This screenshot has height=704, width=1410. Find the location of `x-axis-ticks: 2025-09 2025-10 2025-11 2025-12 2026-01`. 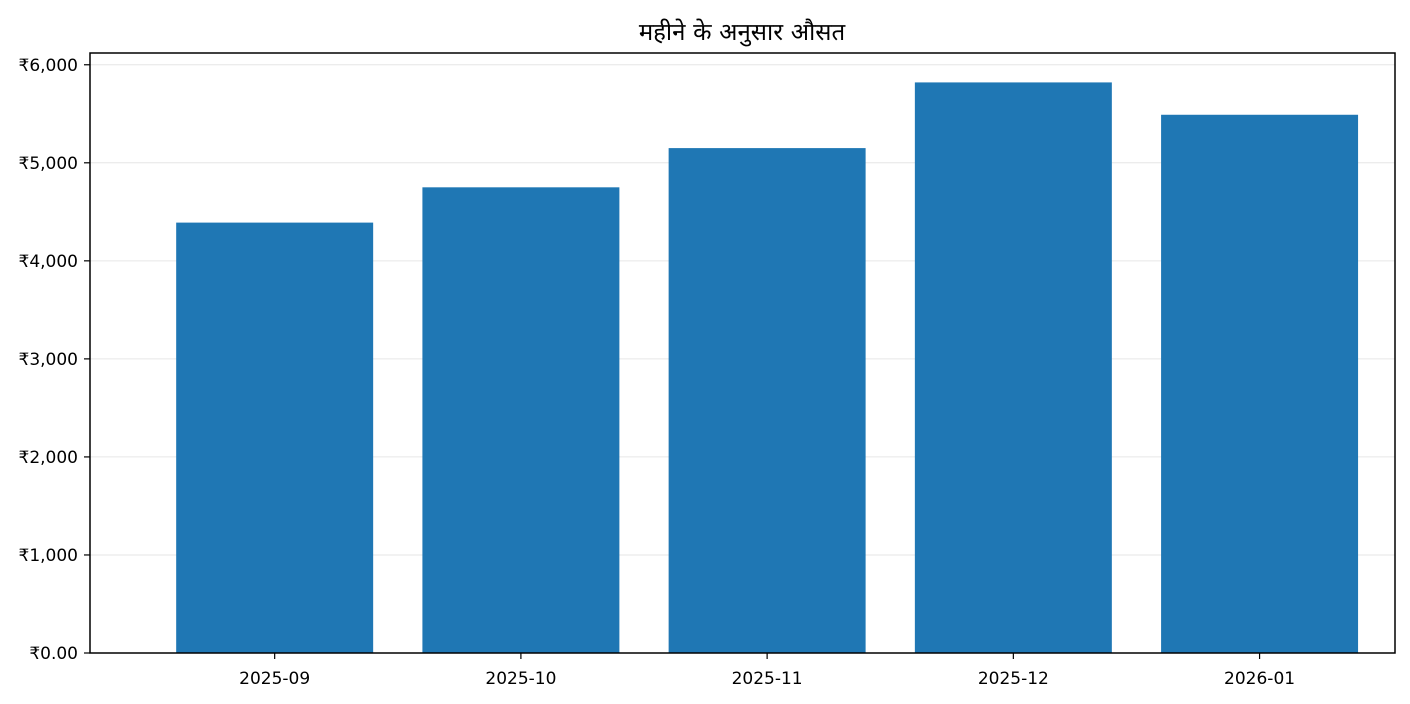

x-axis-ticks: 2025-09 2025-10 2025-11 2025-12 2026-01 is located at coordinates (767, 671).